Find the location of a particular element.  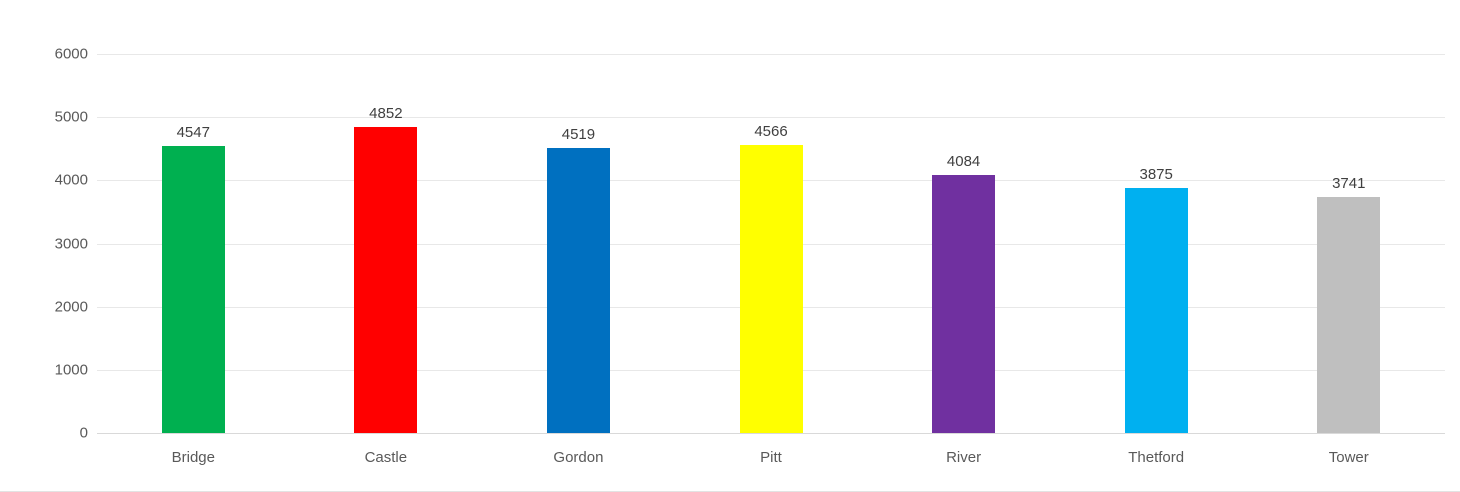

x-axis-label-thetford: Thetford is located at coordinates (1156, 457).